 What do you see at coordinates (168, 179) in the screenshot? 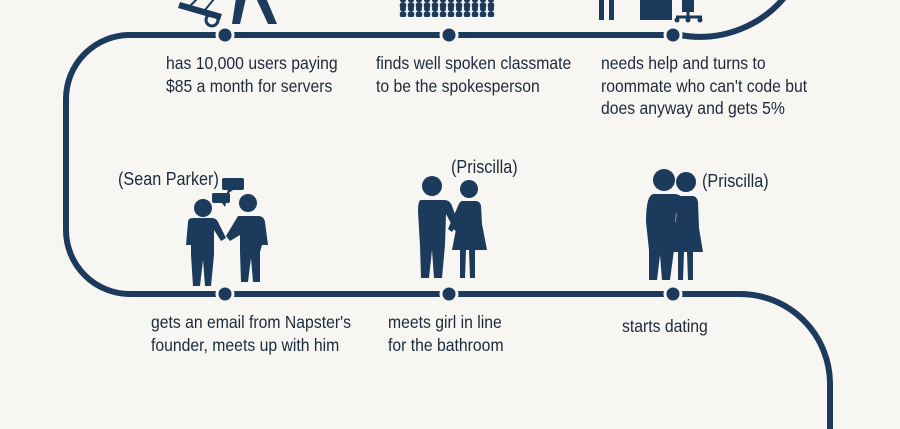
I see `person-label-sean-parker: (Sean Parker)` at bounding box center [168, 179].